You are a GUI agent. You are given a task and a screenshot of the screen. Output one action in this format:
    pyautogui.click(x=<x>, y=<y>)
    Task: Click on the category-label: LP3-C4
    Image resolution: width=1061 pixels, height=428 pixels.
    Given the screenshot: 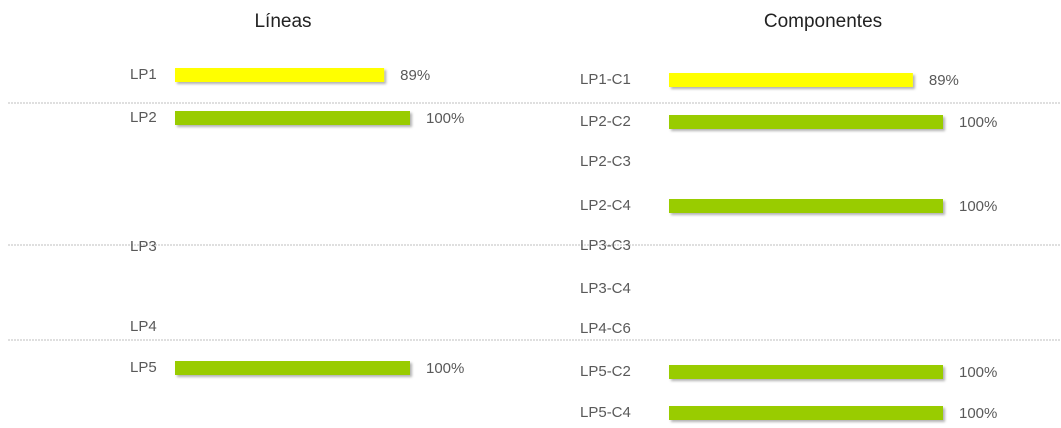 What is the action you would take?
    pyautogui.click(x=605, y=288)
    